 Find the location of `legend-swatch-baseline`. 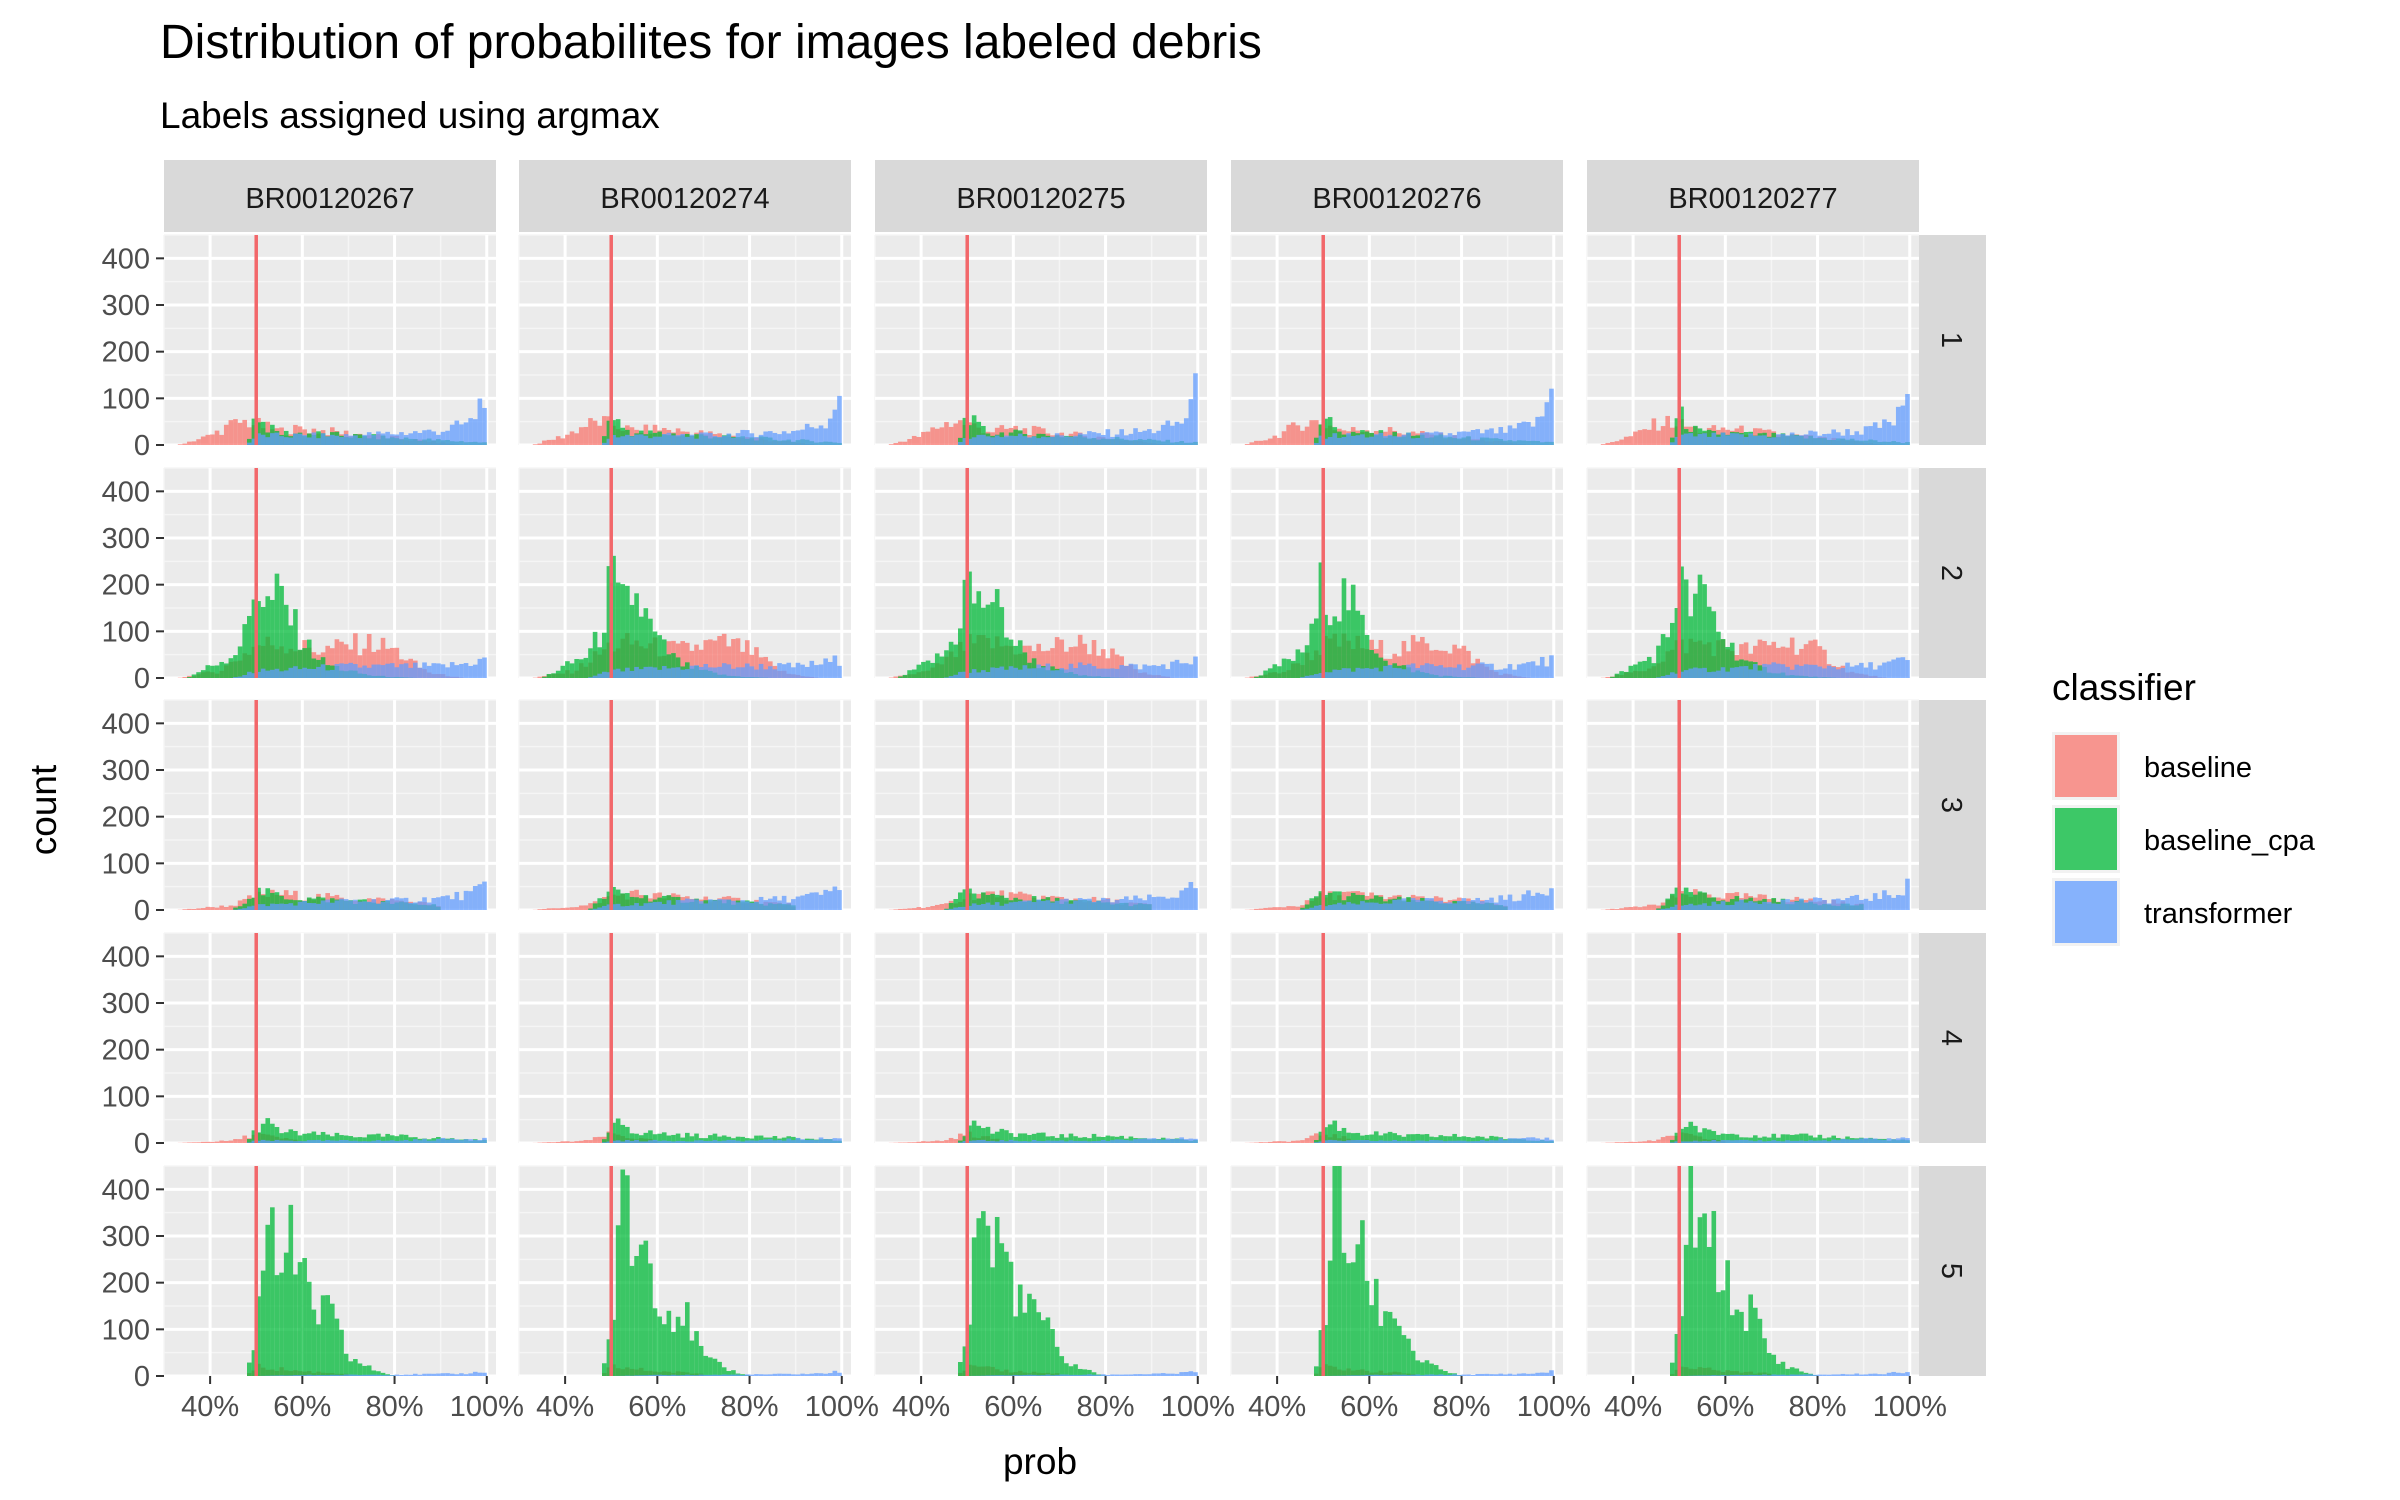

legend-swatch-baseline is located at coordinates (2086, 766).